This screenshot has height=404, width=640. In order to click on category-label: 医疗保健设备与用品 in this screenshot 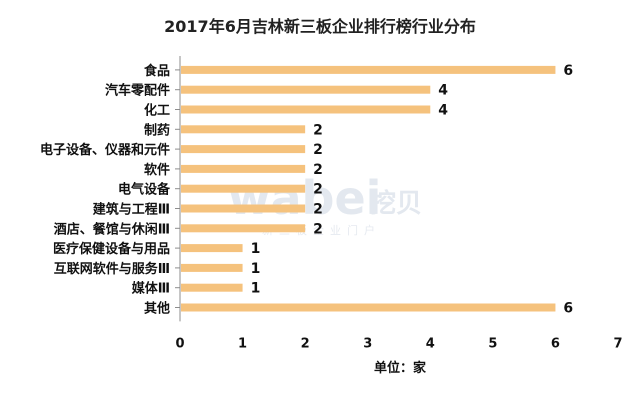, I will do `click(111, 249)`.